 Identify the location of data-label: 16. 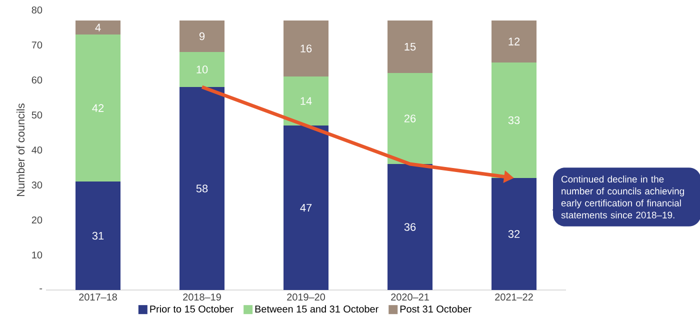
(306, 48).